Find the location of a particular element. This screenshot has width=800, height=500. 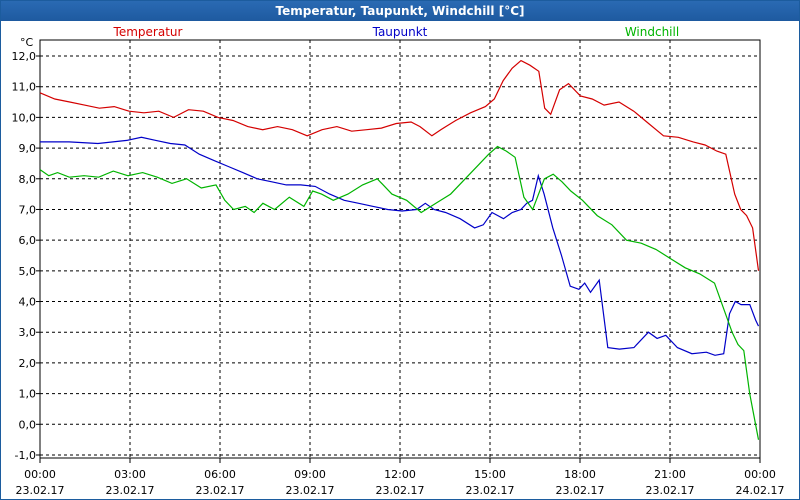

x-tick-time-label: 09:00 is located at coordinates (310, 474).